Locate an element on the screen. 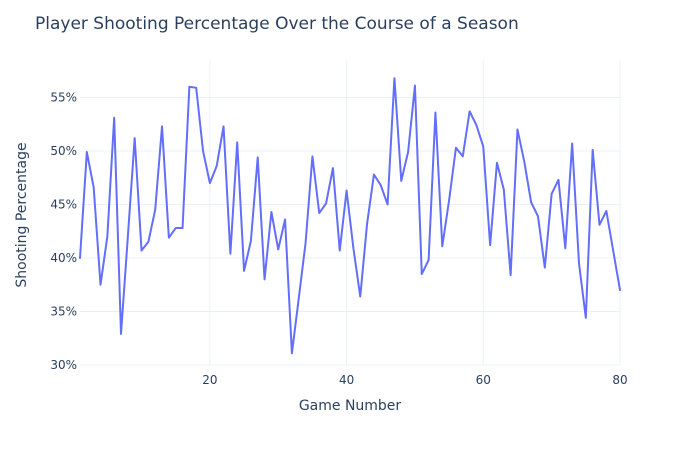 The image size is (700, 454). x-tick-label: 20 is located at coordinates (209, 380).